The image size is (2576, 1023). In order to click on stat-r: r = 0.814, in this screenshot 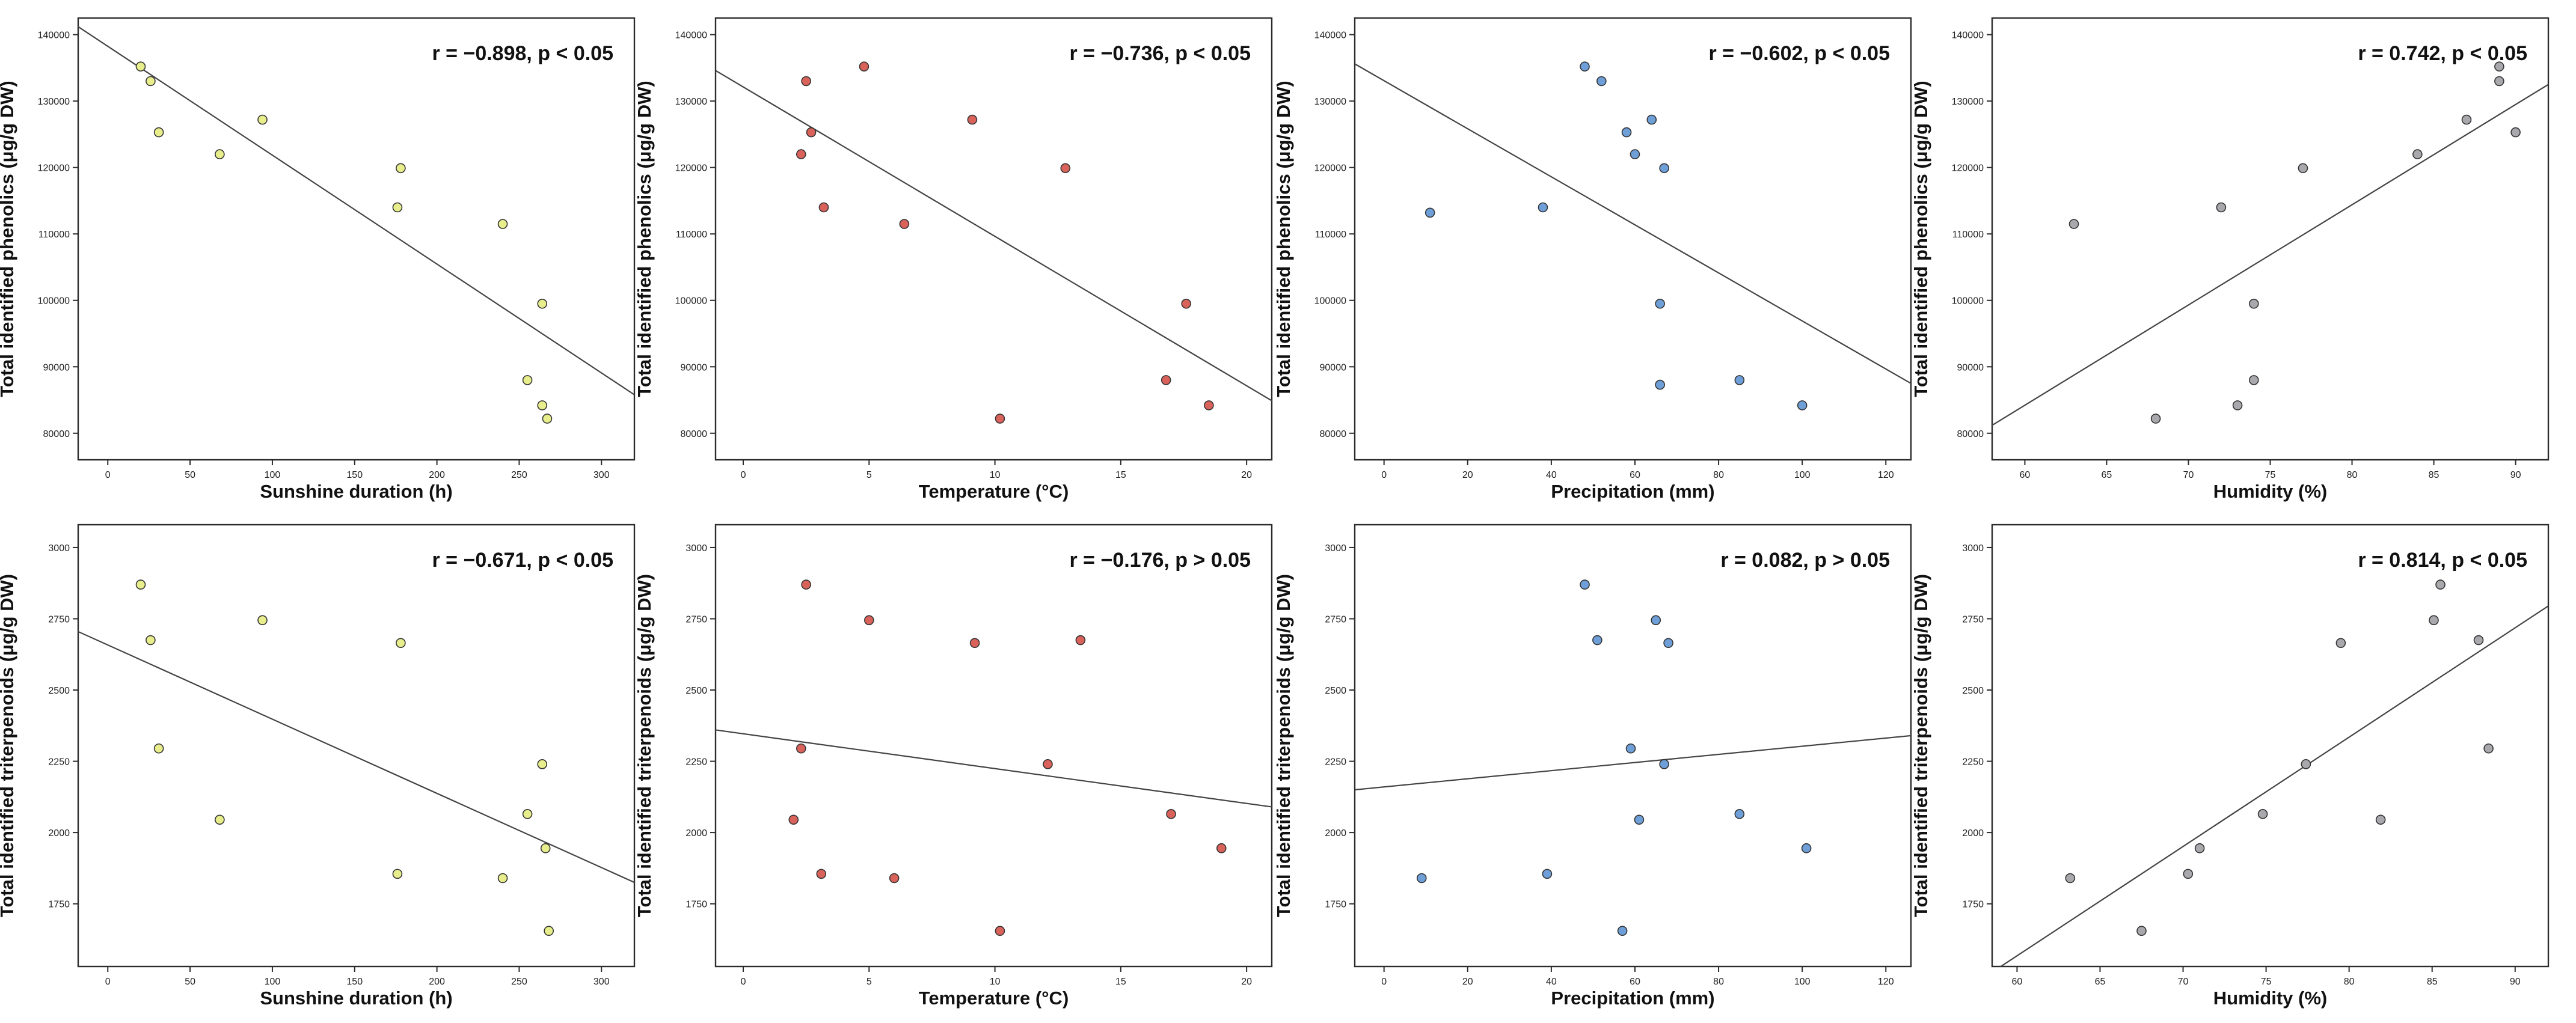, I will do `click(2405, 560)`.